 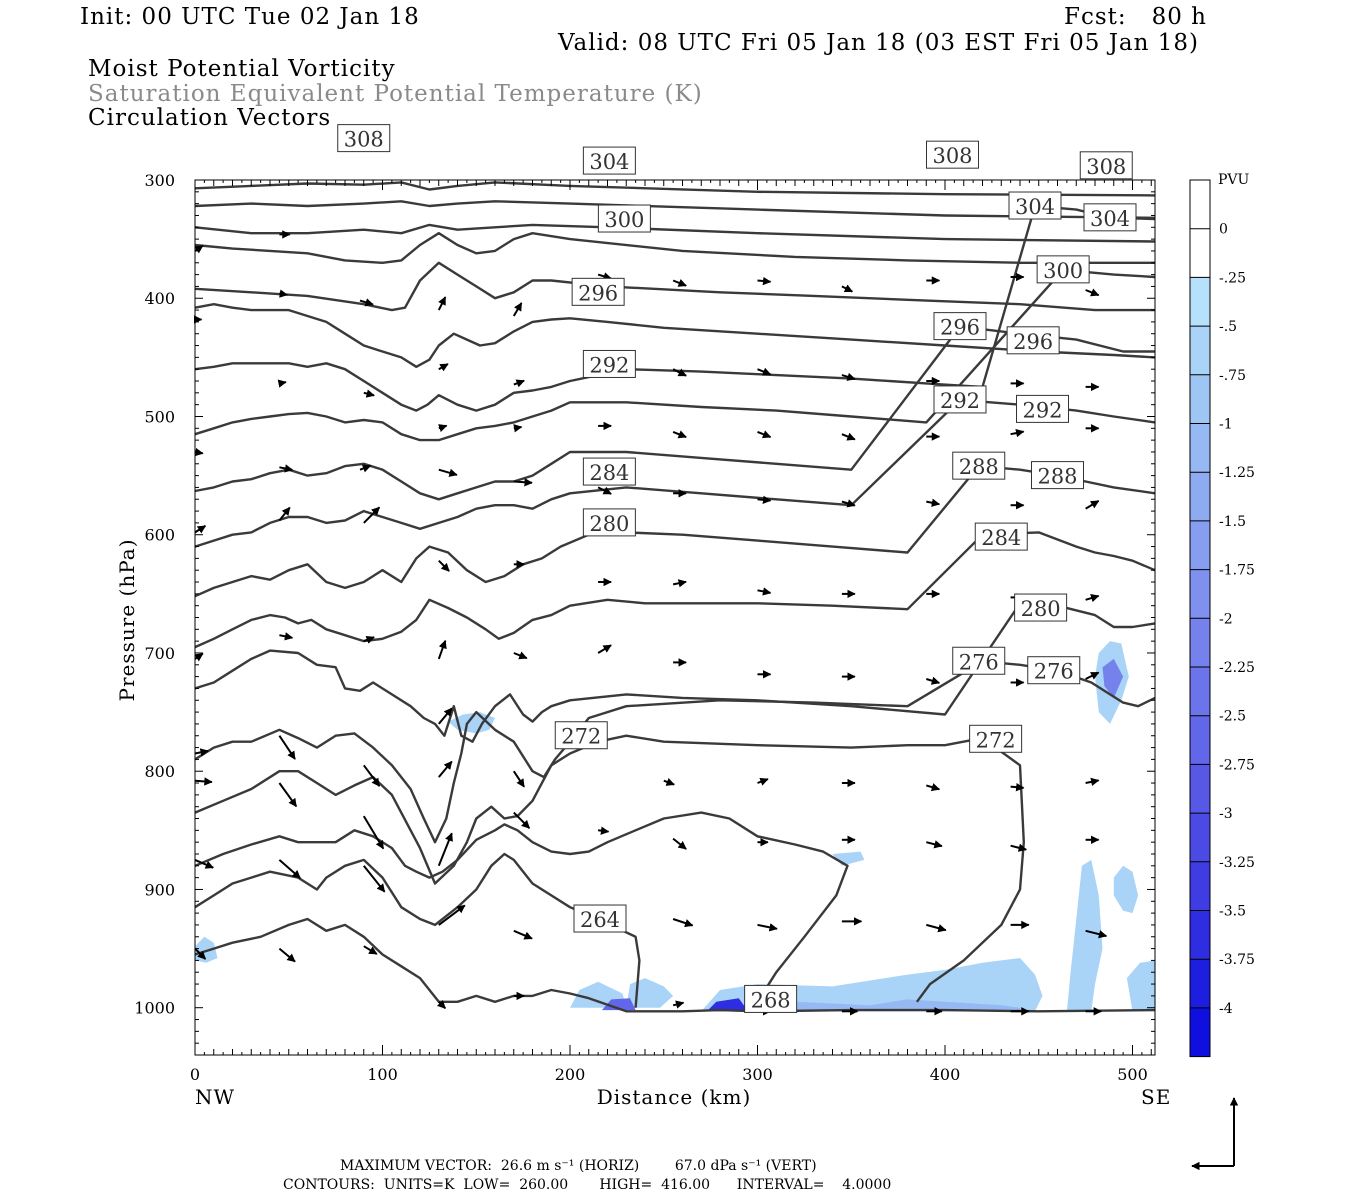 I want to click on colorbar-tick-label: -2.25, so click(x=1237, y=668).